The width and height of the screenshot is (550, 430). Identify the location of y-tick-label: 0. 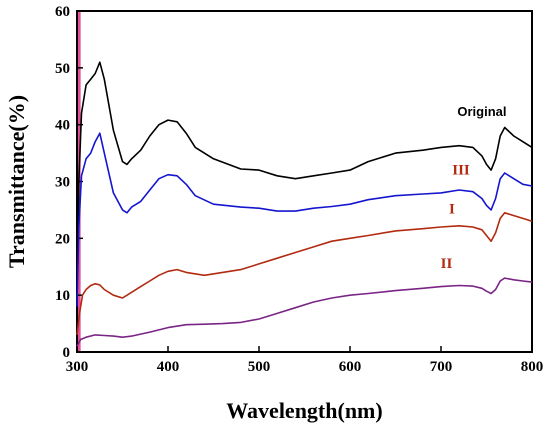
(67, 353).